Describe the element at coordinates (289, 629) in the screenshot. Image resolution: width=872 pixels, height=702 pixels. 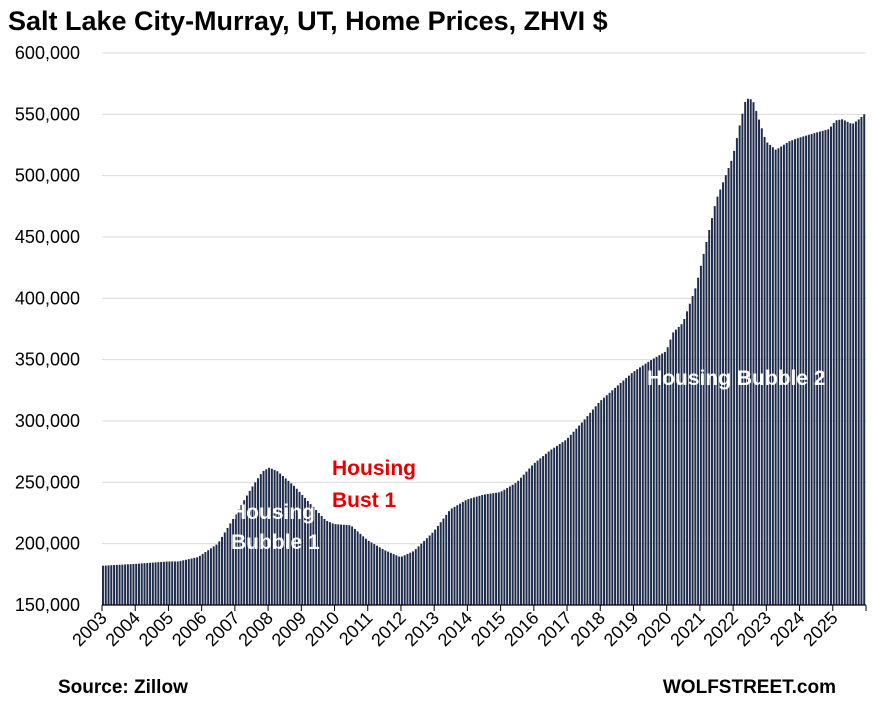
I see `x-tick-label: 2009` at that location.